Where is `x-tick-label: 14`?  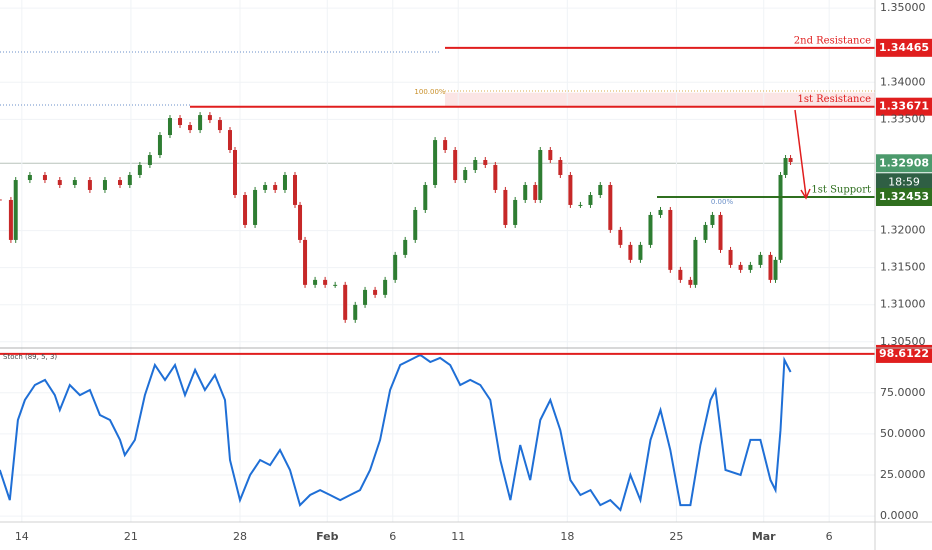
x-tick-label: 14 is located at coordinates (22, 536).